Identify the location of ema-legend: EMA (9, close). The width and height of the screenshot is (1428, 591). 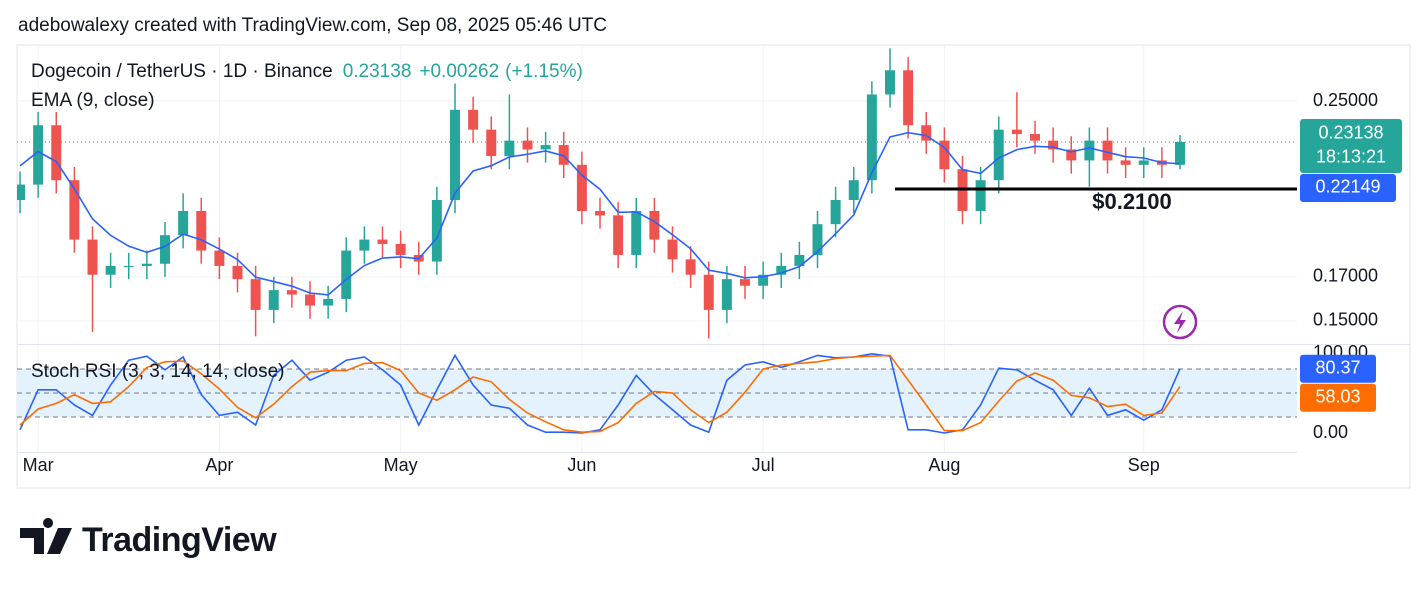
(93, 100).